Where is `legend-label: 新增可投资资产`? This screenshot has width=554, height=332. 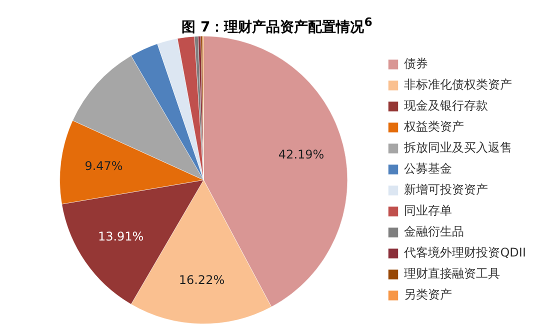
legend-label: 新增可投资资产 is located at coordinates (446, 189).